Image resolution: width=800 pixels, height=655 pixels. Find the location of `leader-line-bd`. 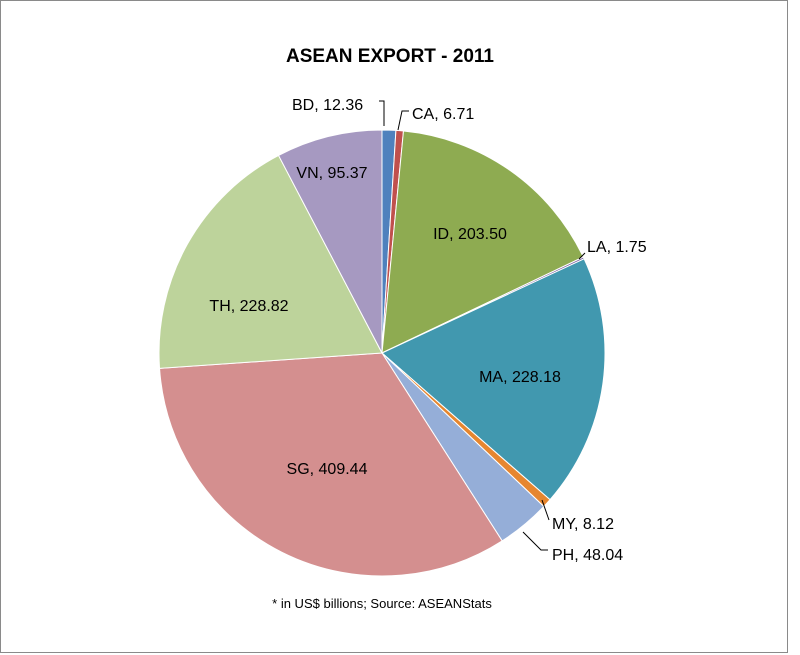

leader-line-bd is located at coordinates (382, 113).